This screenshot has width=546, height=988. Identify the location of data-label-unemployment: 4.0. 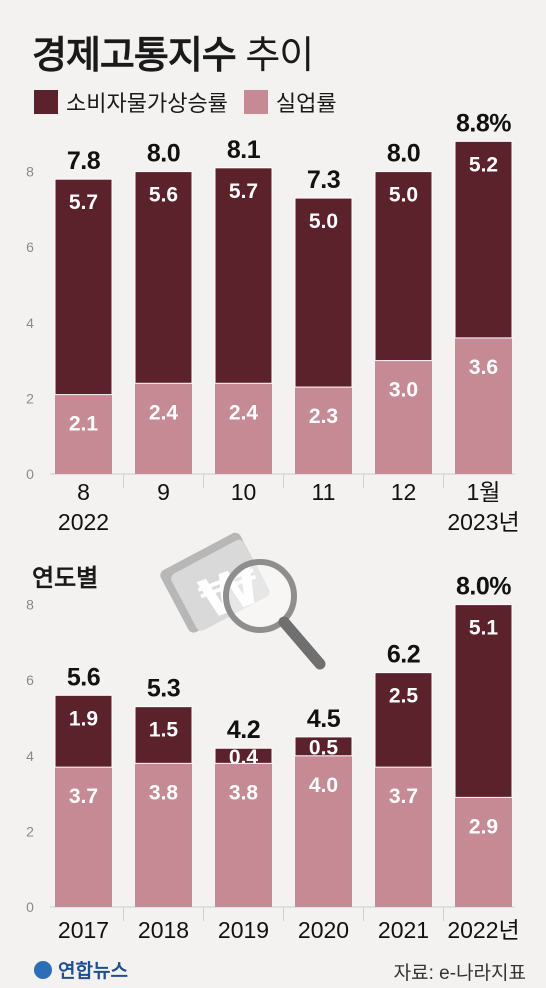
(323, 785).